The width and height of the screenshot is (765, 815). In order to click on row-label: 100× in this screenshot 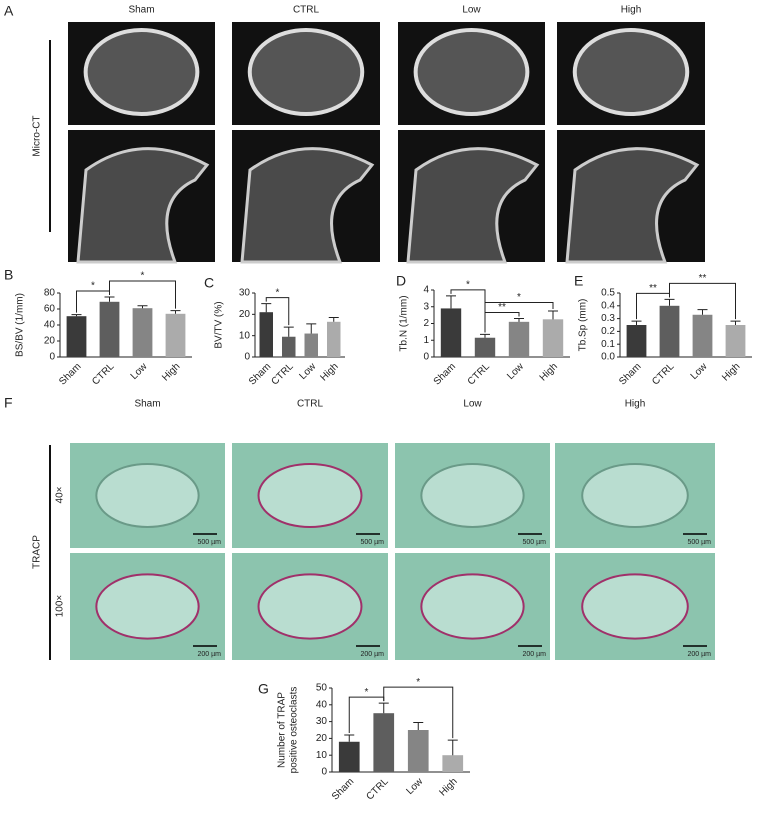, I will do `click(60, 606)`.